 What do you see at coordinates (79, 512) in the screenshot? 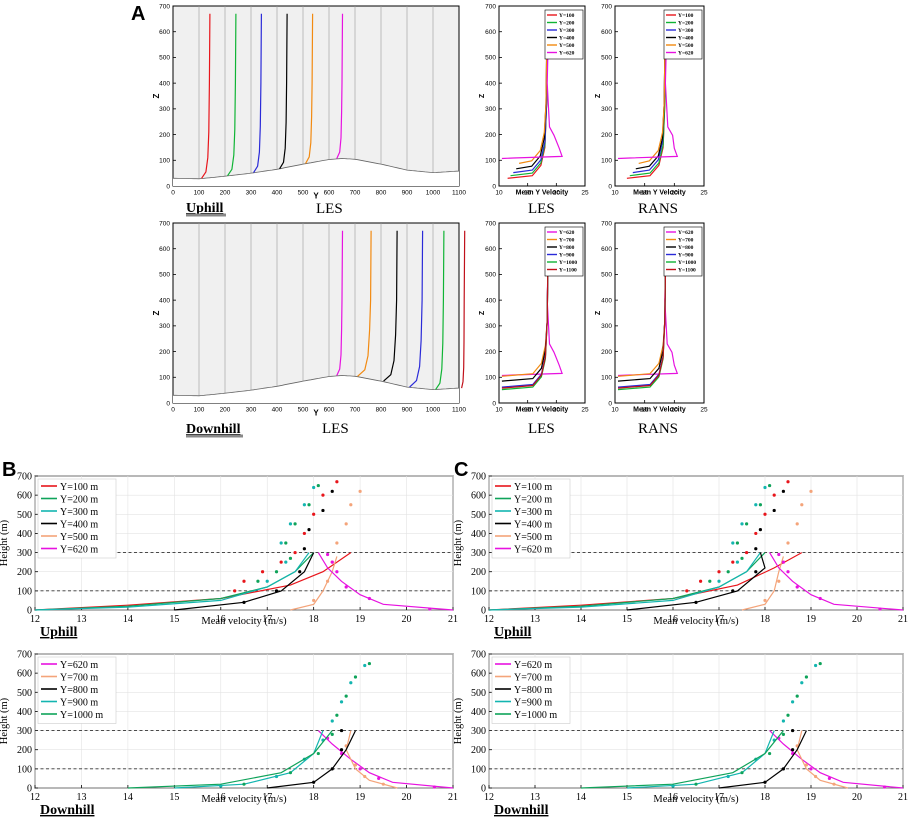
I see `legend-label: Y=300 m` at bounding box center [79, 512].